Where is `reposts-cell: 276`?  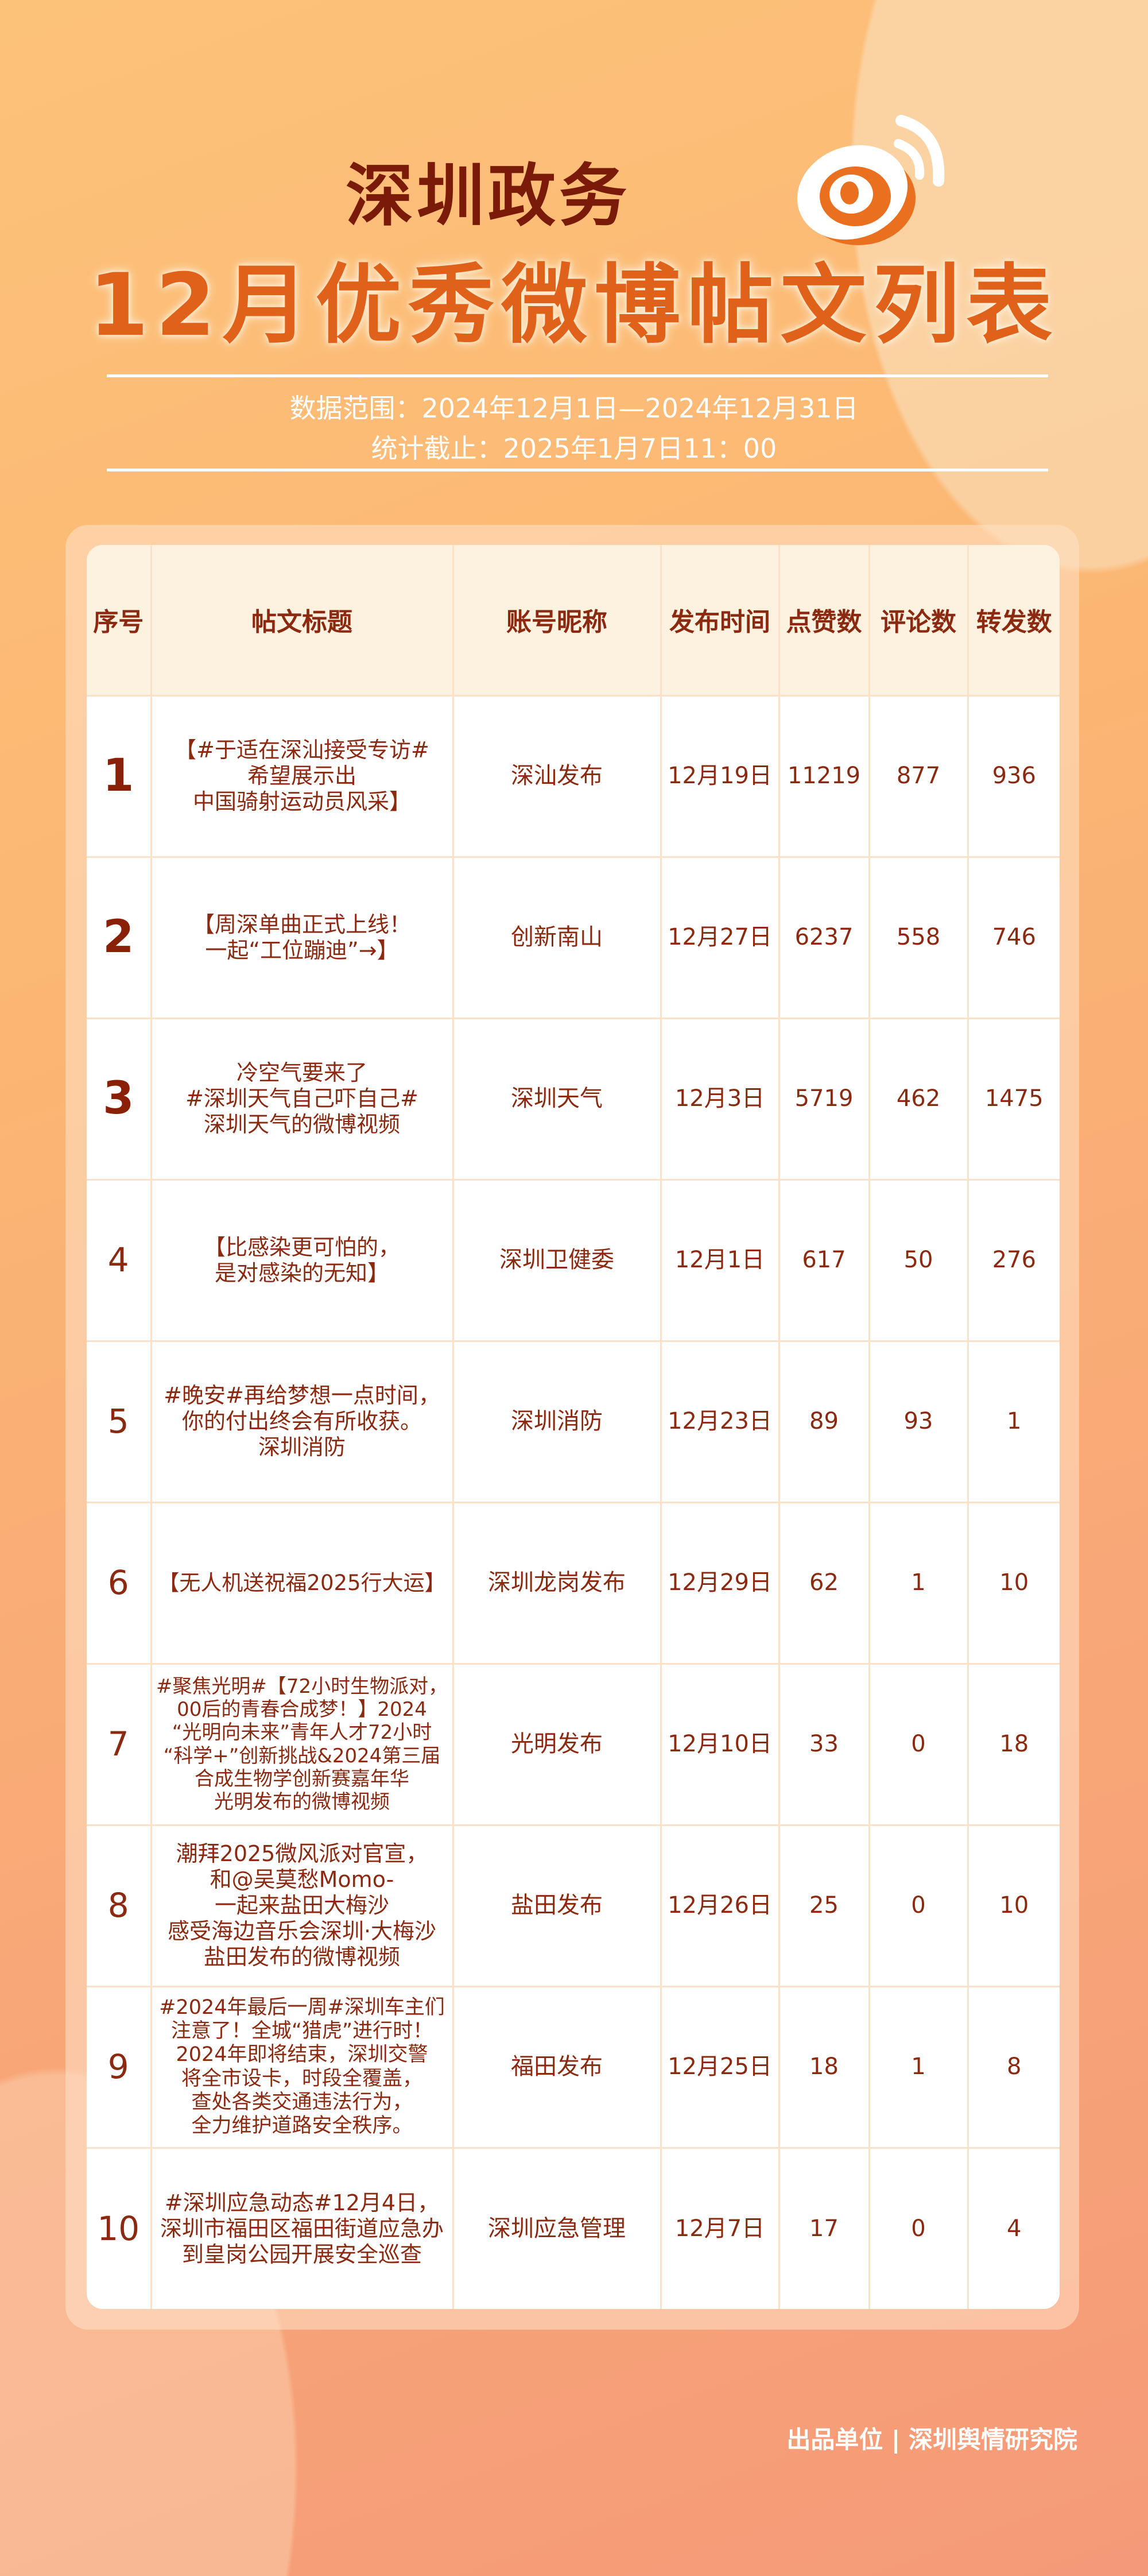 reposts-cell: 276 is located at coordinates (1014, 1259).